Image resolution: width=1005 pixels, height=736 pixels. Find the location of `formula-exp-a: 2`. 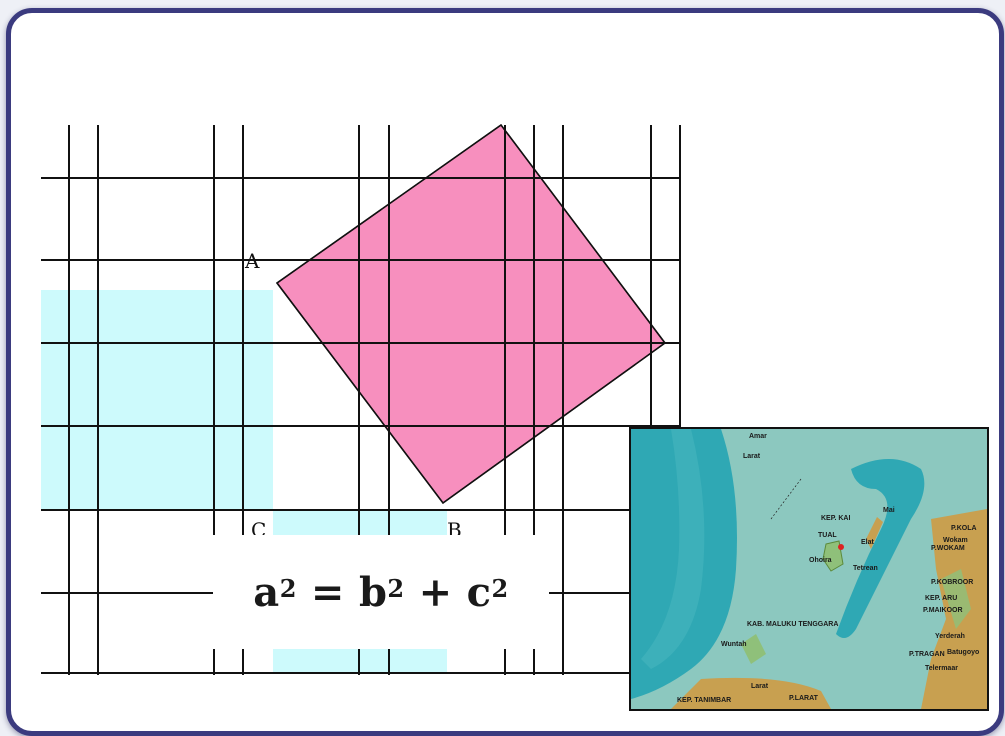

formula-exp-a: 2 is located at coordinates (288, 588).